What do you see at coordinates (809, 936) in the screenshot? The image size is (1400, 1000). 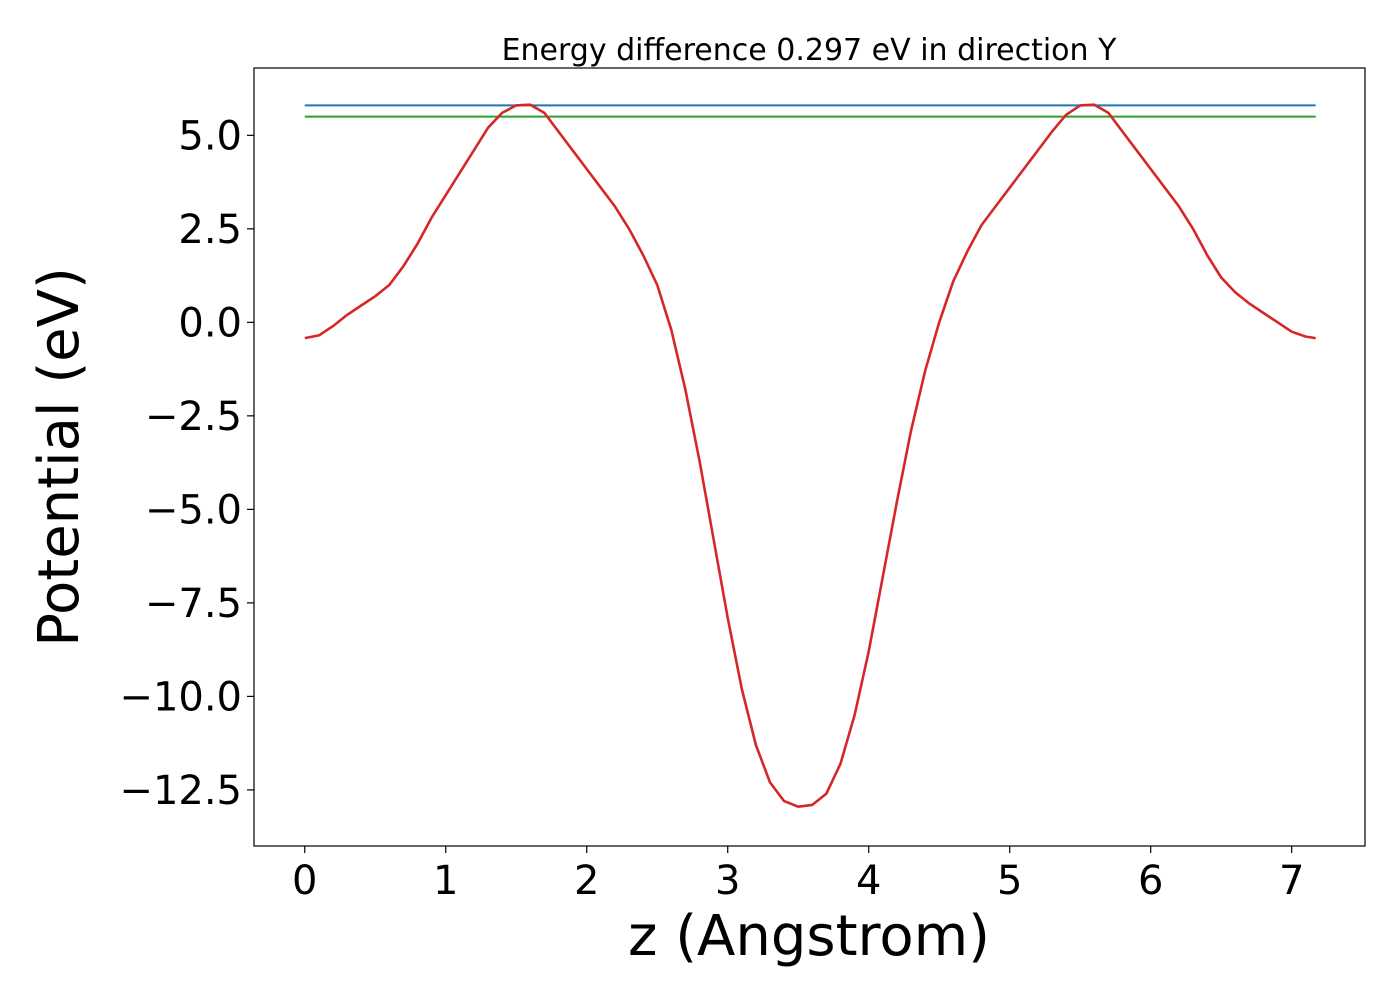 I see `x-axis-title: z (Angstrom)` at bounding box center [809, 936].